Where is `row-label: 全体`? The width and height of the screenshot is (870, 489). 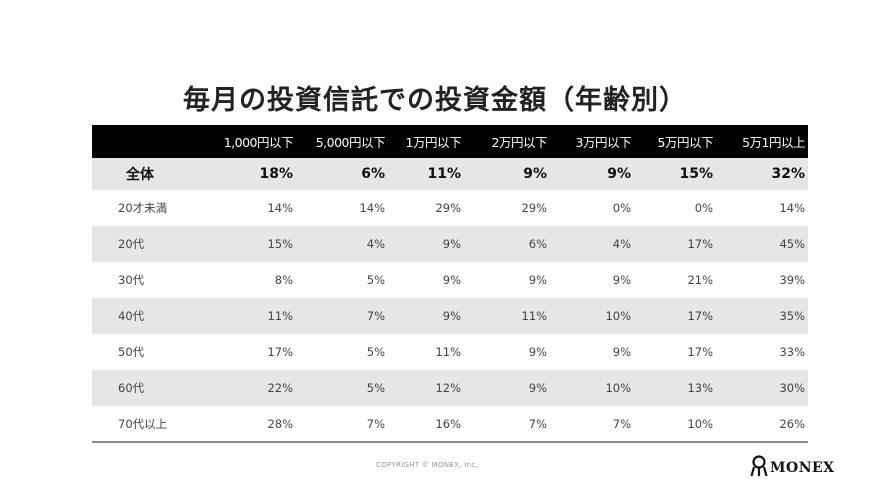 row-label: 全体 is located at coordinates (140, 175).